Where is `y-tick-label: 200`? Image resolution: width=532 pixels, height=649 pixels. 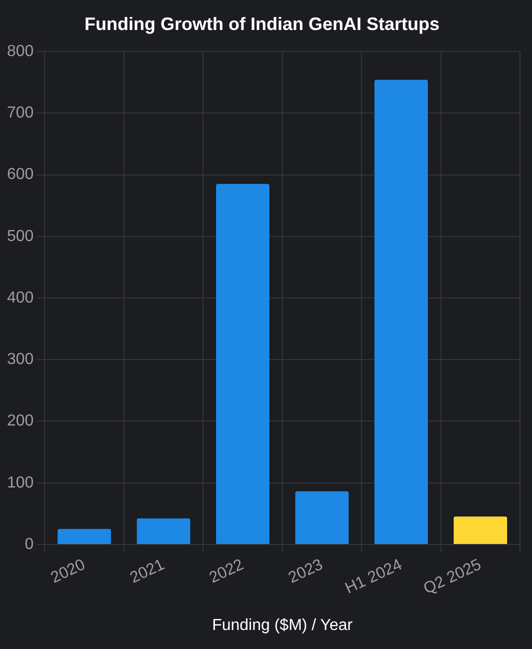 y-tick-label: 200 is located at coordinates (20, 421).